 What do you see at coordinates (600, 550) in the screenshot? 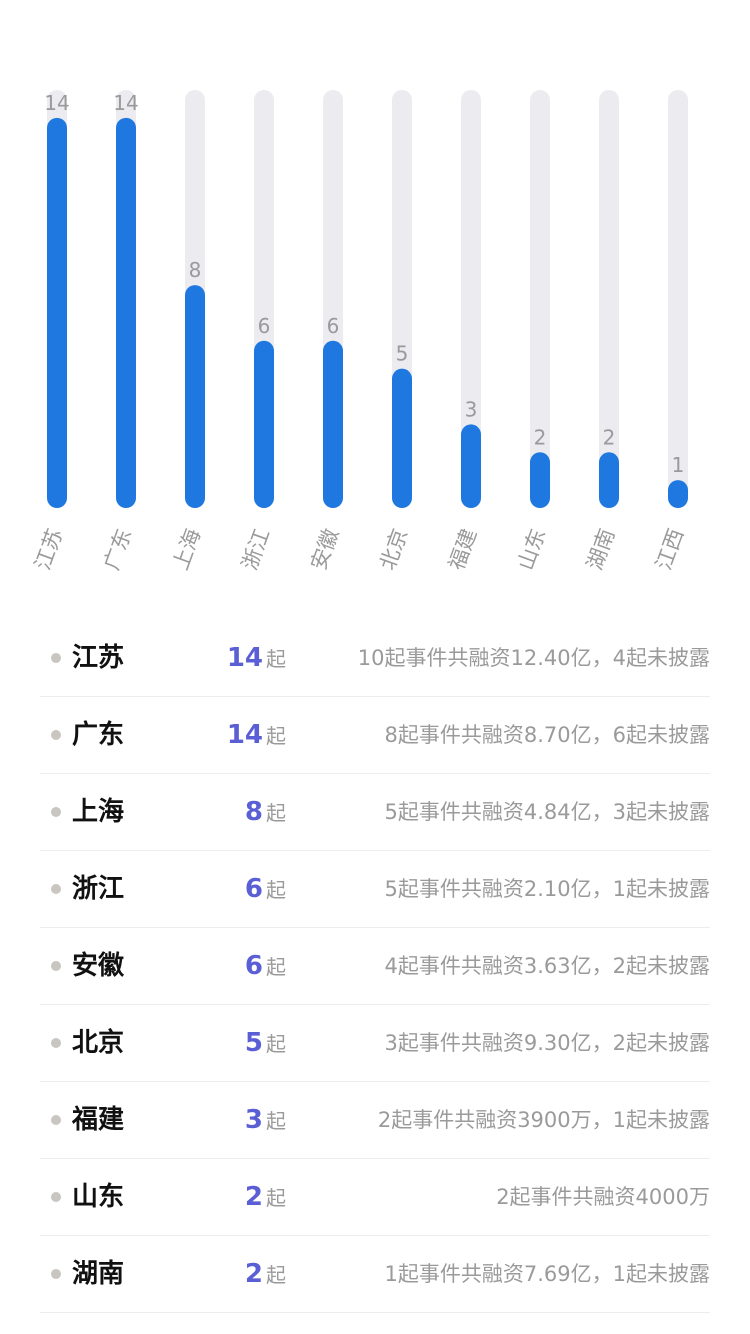
I see `category-label: 湖南` at bounding box center [600, 550].